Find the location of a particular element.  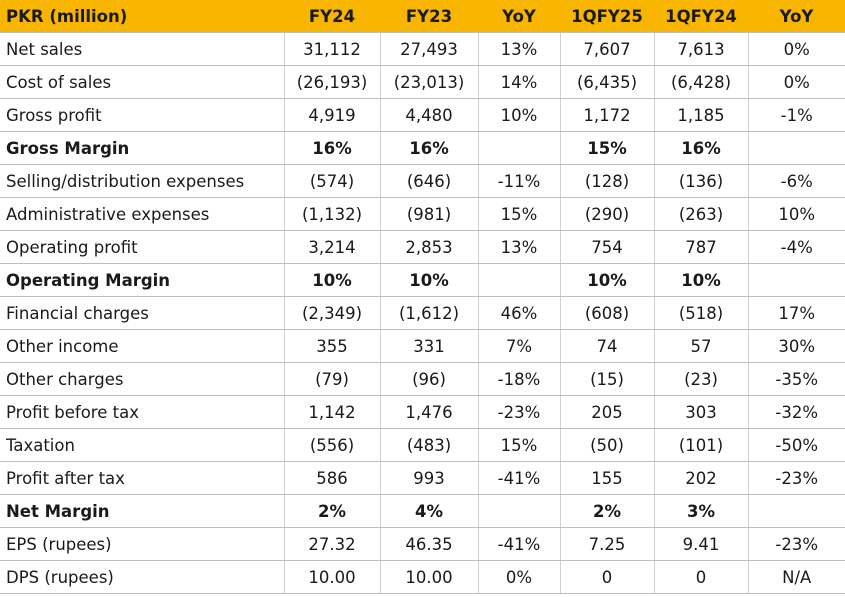

row-label: EPS (rupees) is located at coordinates (142, 544).